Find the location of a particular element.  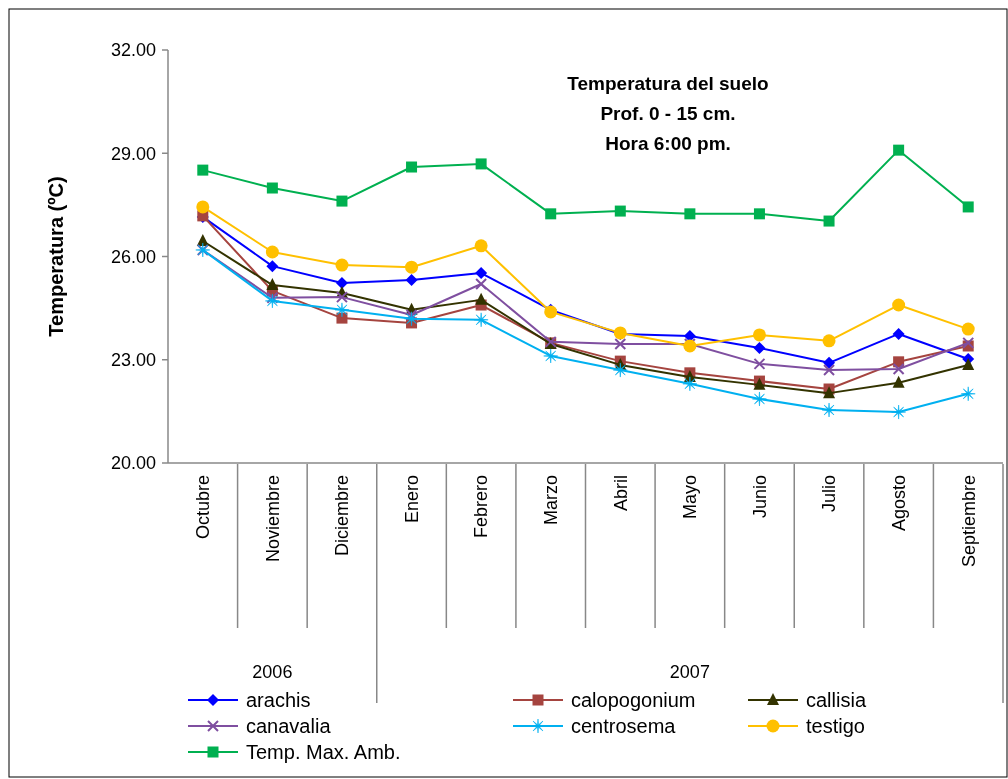

y-tick-label: 32.00 is located at coordinates (133, 50).